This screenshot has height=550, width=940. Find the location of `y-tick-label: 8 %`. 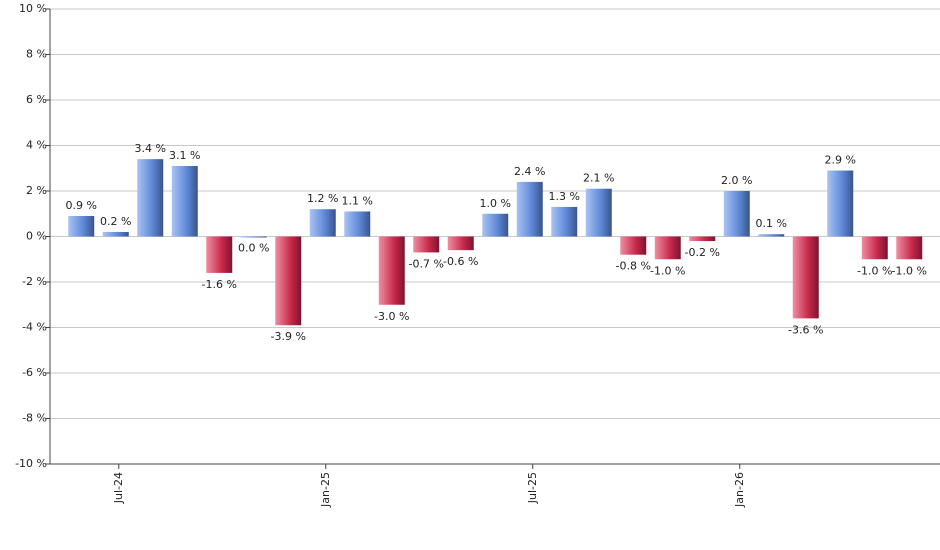

y-tick-label: 8 % is located at coordinates (36, 54).